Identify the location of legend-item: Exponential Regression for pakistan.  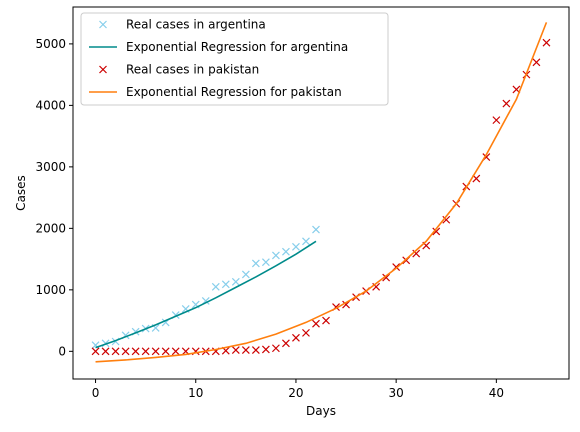
(215, 92).